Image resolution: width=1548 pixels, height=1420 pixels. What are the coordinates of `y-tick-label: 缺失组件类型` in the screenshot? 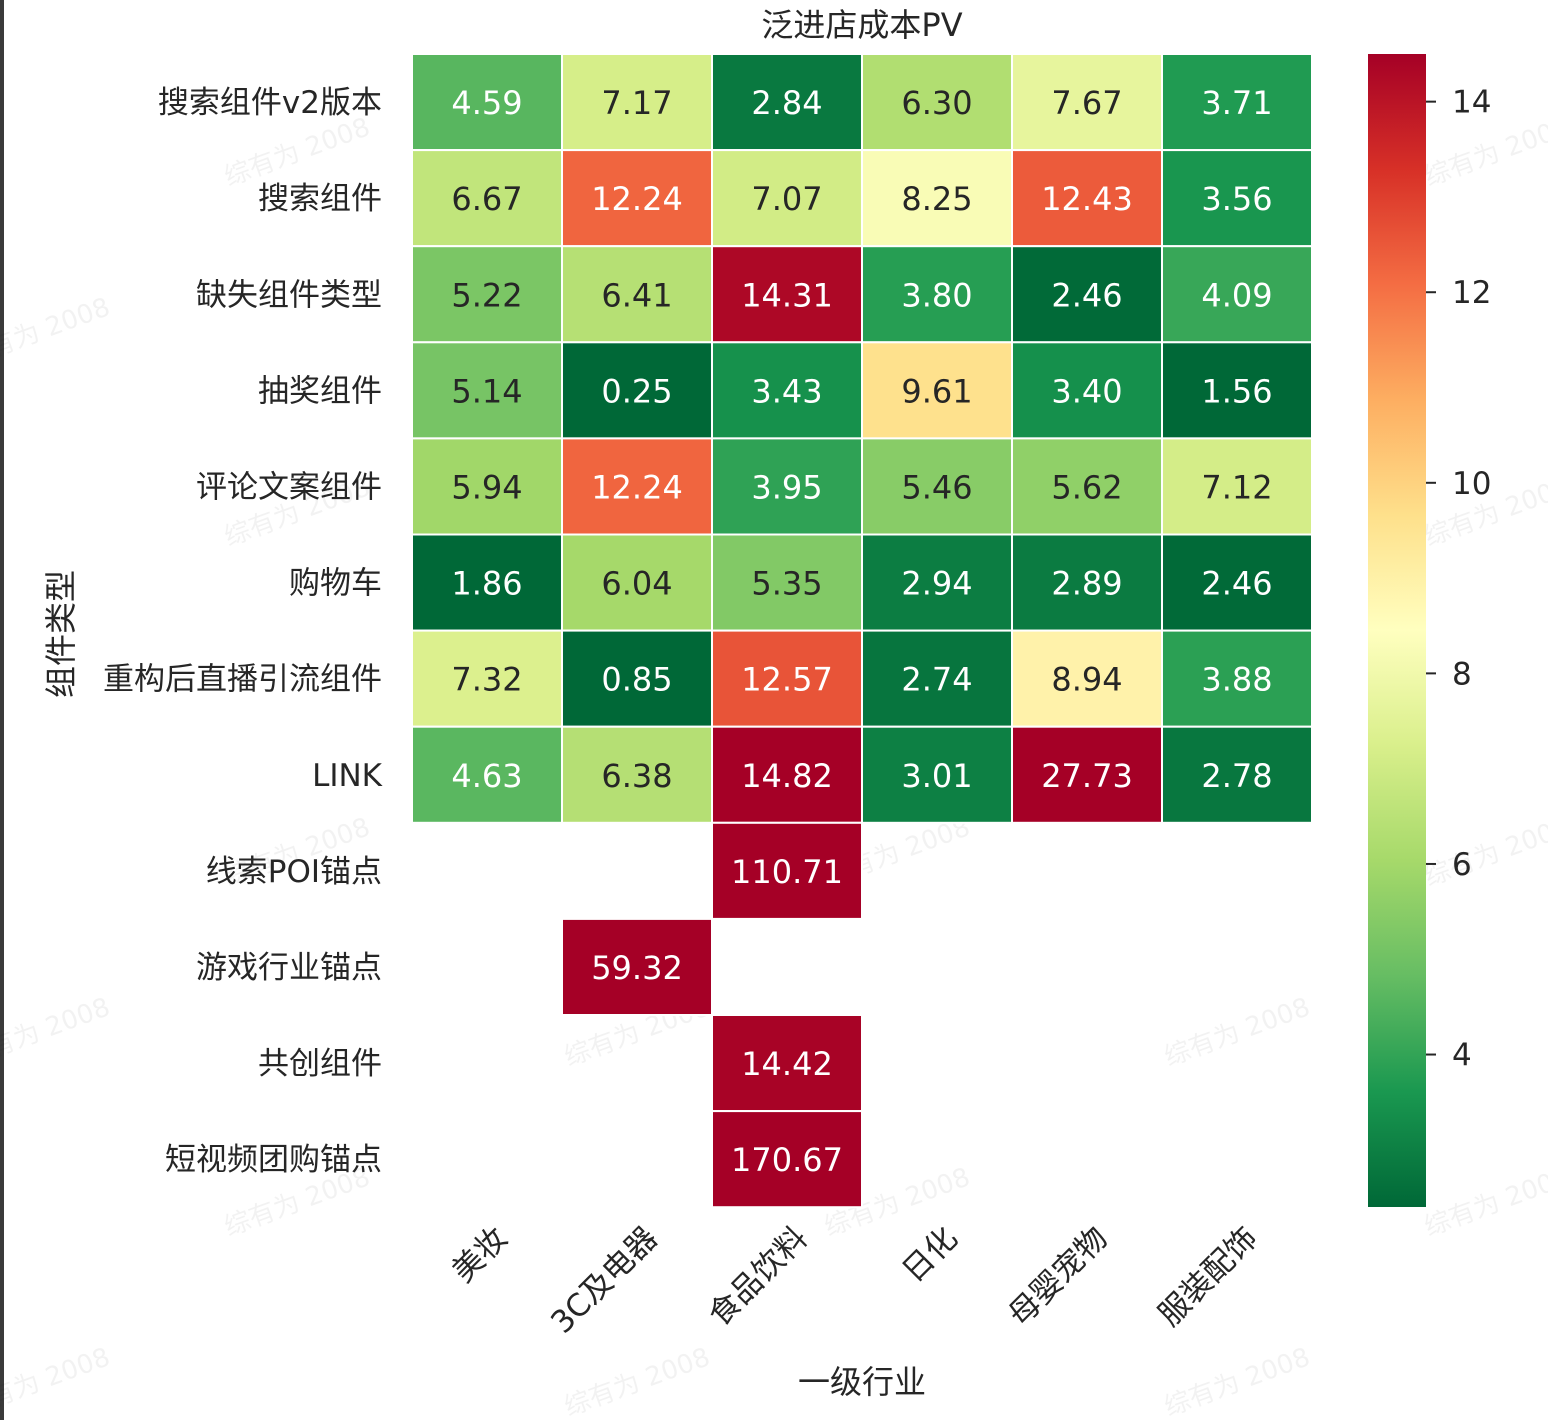 It's located at (289, 295).